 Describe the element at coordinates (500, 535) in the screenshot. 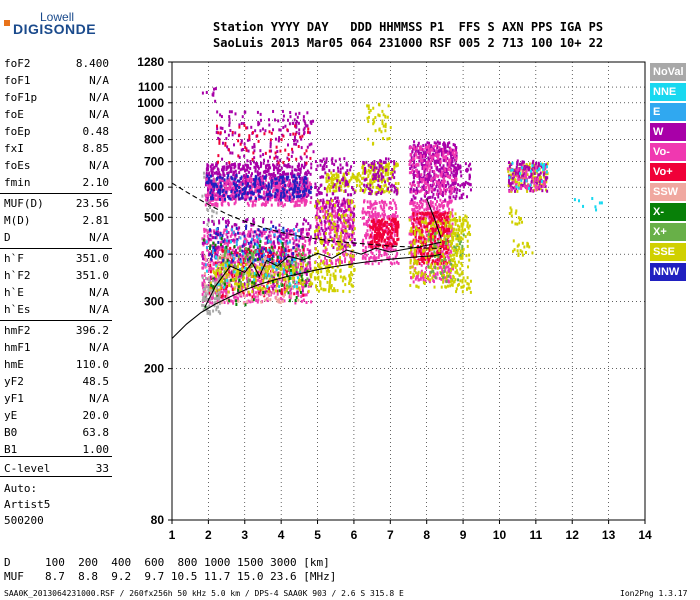

I see `x-tick-label: 10` at that location.